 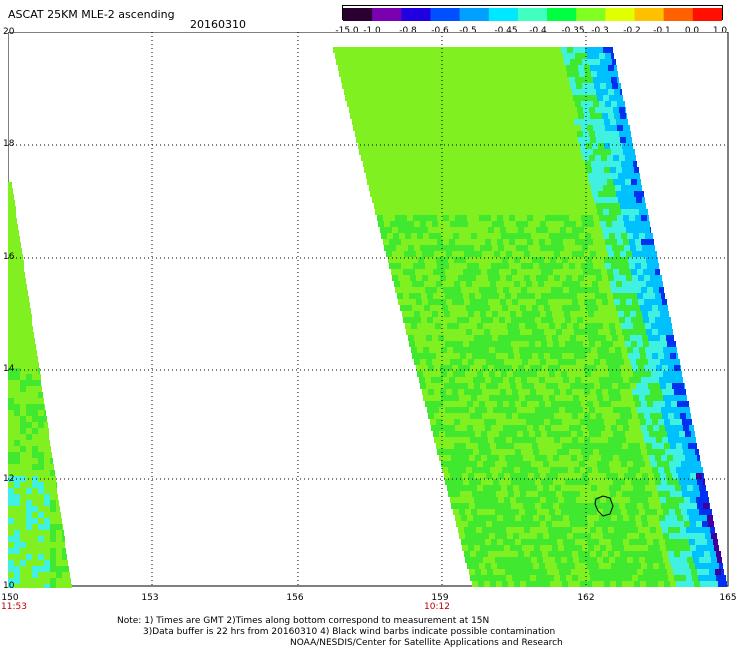 What do you see at coordinates (91, 14) in the screenshot?
I see `map-title: ASCAT 25KM MLE-2 ascending` at bounding box center [91, 14].